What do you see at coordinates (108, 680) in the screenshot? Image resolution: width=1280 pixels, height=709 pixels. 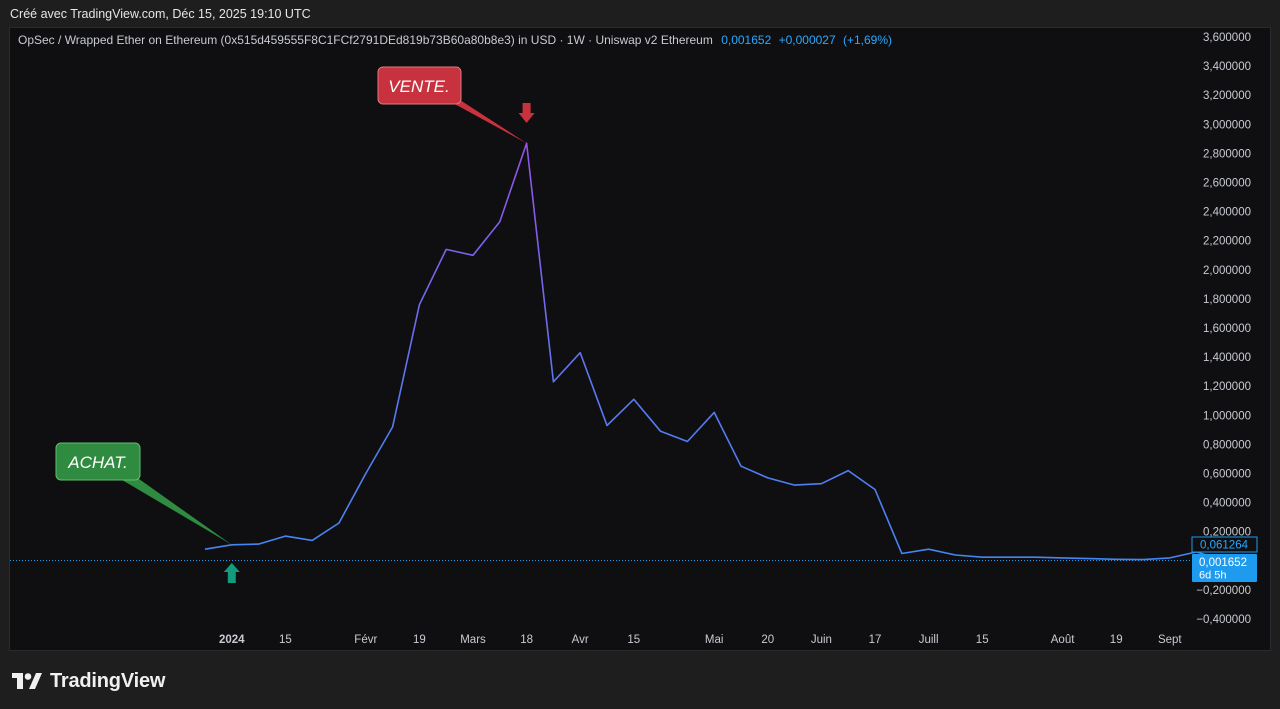 I see `tradingview-brand: TradingView` at bounding box center [108, 680].